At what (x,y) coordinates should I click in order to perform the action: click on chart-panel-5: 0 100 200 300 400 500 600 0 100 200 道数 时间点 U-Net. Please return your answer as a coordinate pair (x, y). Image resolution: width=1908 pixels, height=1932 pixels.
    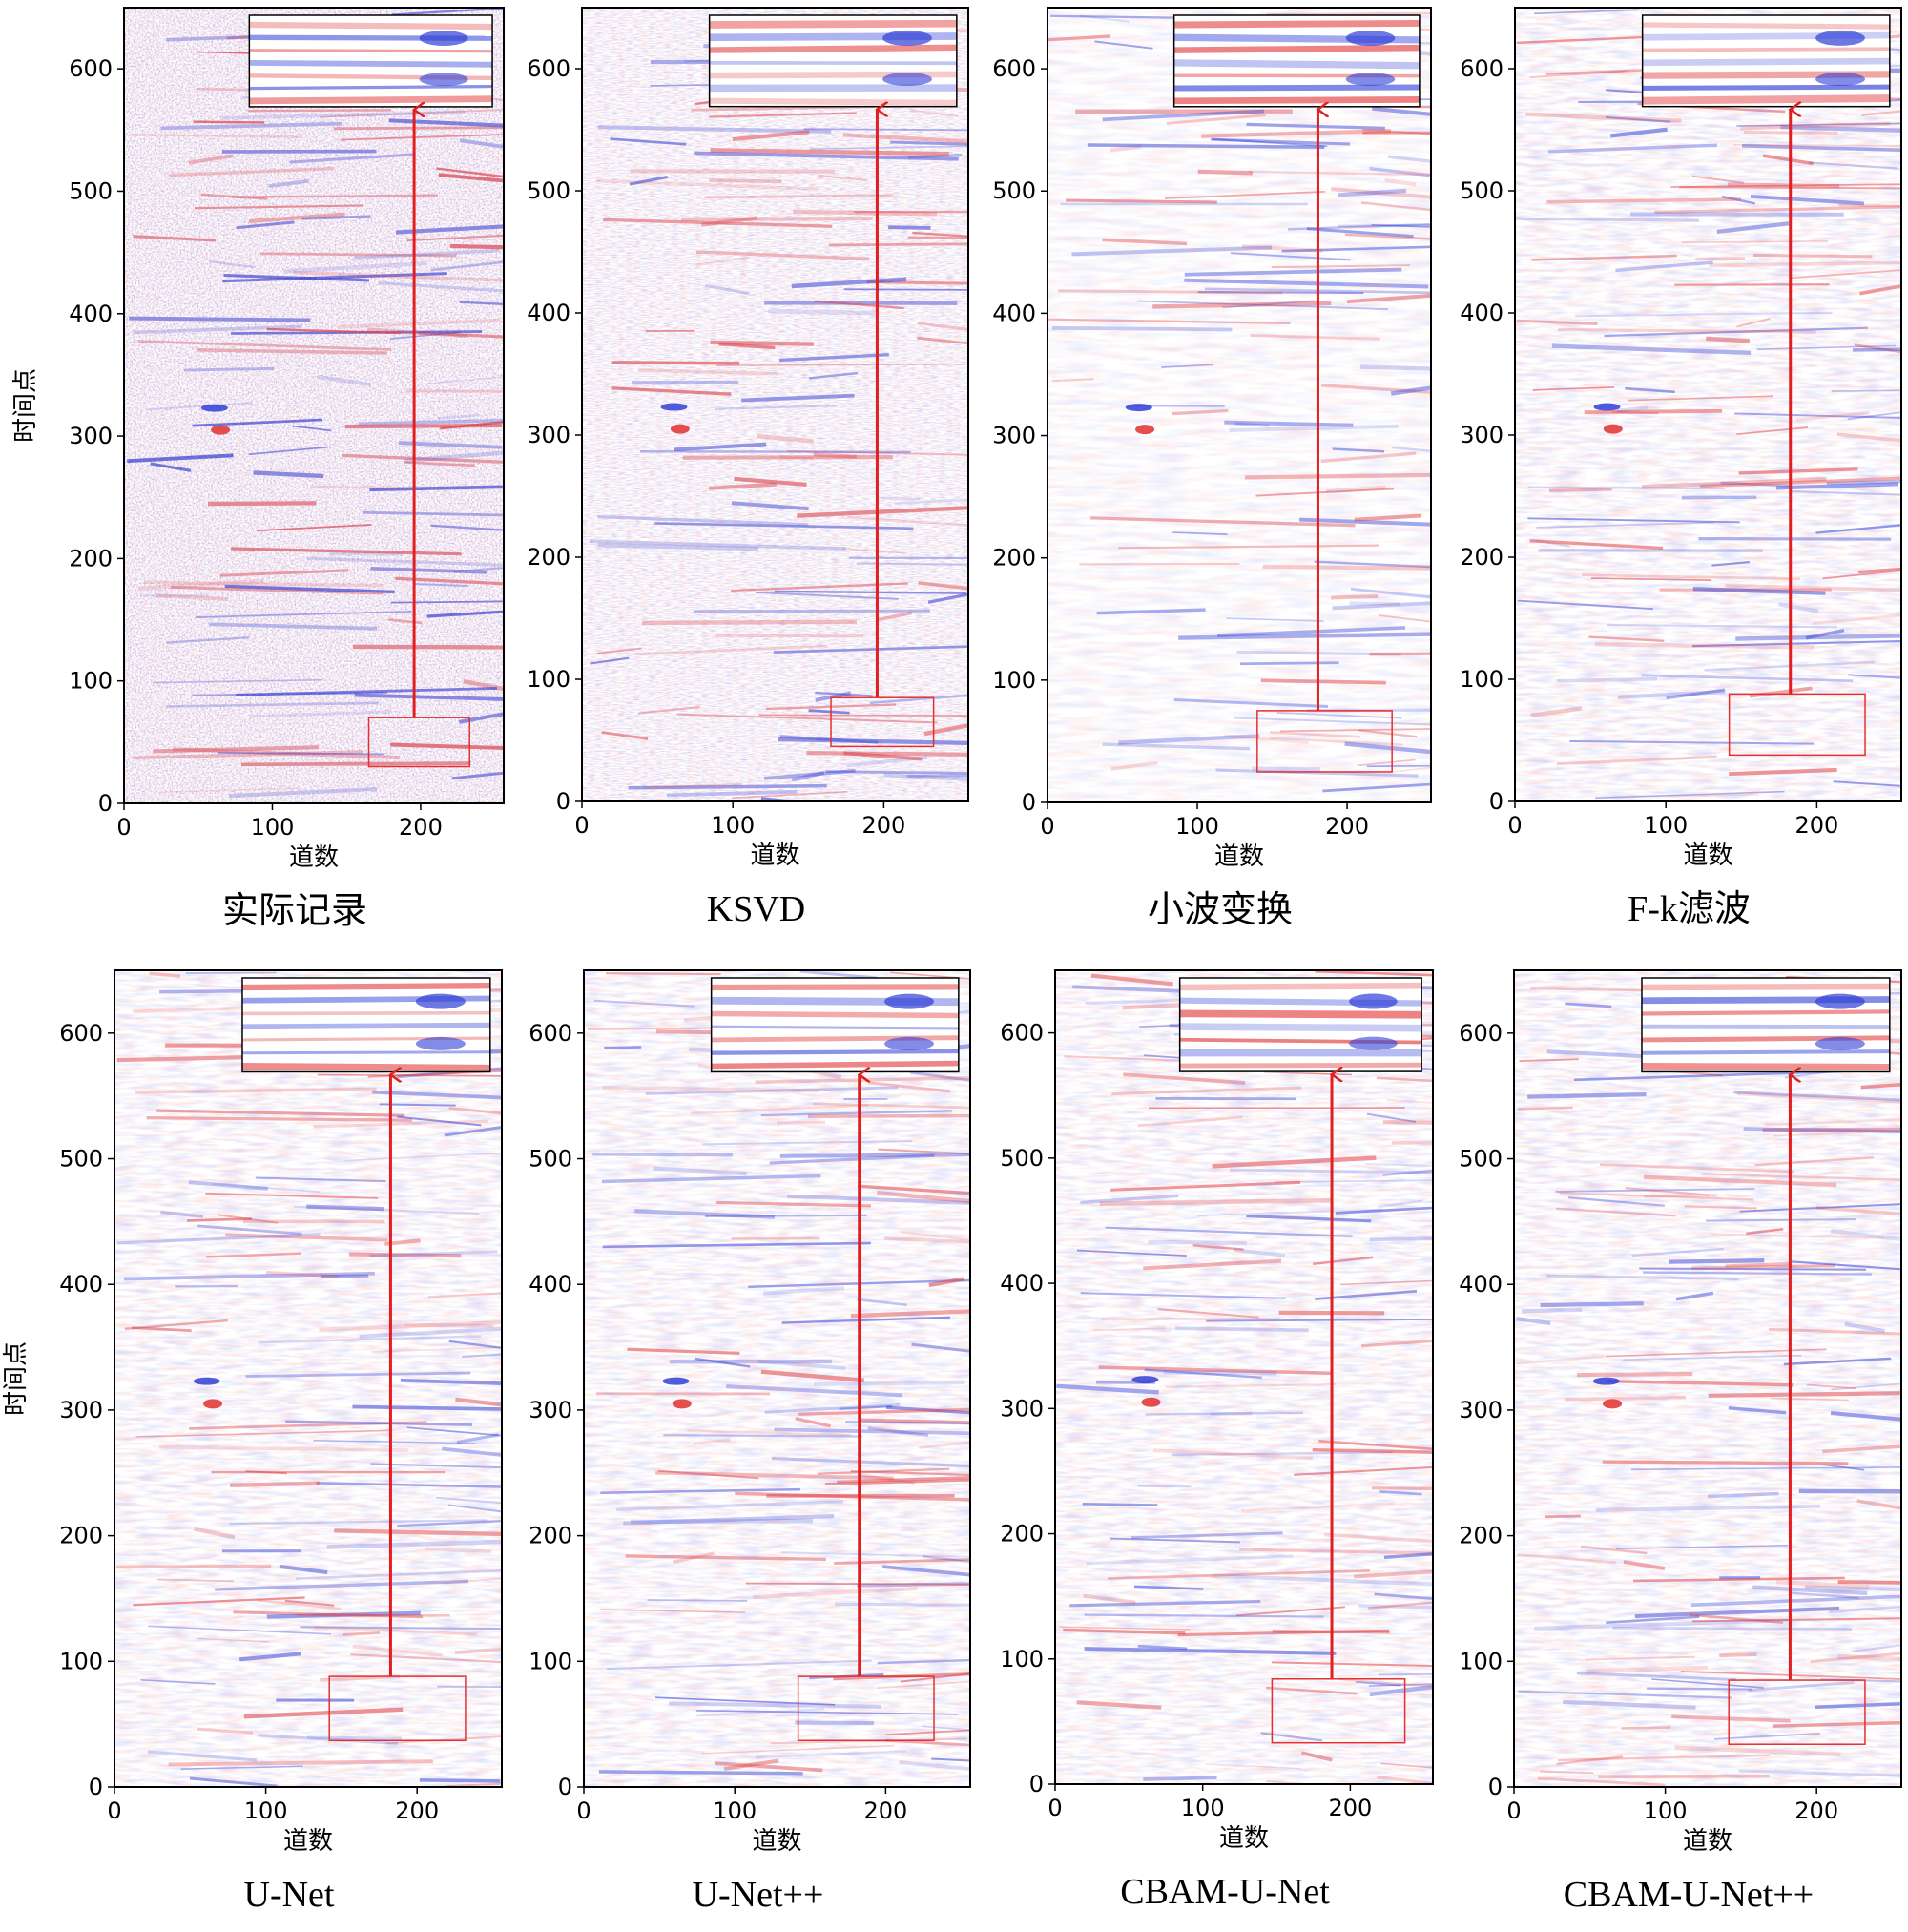
    Looking at the image, I should click on (252, 1442).